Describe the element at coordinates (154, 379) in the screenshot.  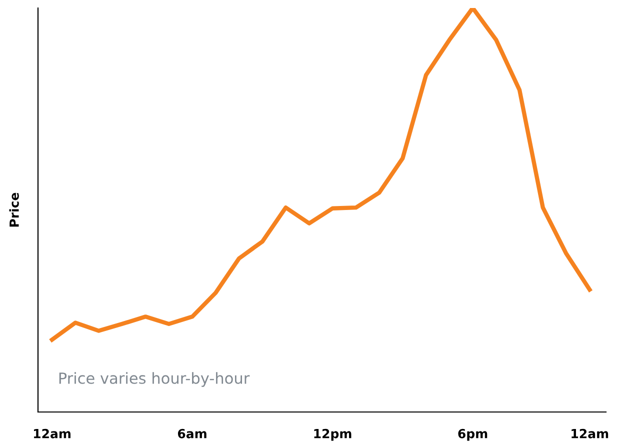
I see `annotation: Price varies hour-by-hour` at that location.